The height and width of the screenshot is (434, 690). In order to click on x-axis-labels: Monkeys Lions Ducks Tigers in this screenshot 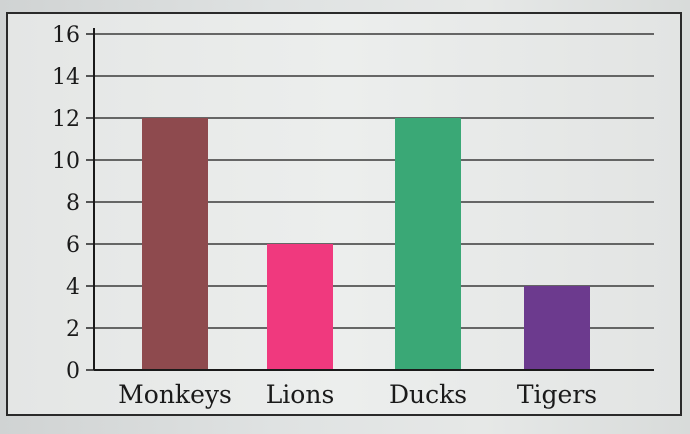, I will do `click(357, 394)`.